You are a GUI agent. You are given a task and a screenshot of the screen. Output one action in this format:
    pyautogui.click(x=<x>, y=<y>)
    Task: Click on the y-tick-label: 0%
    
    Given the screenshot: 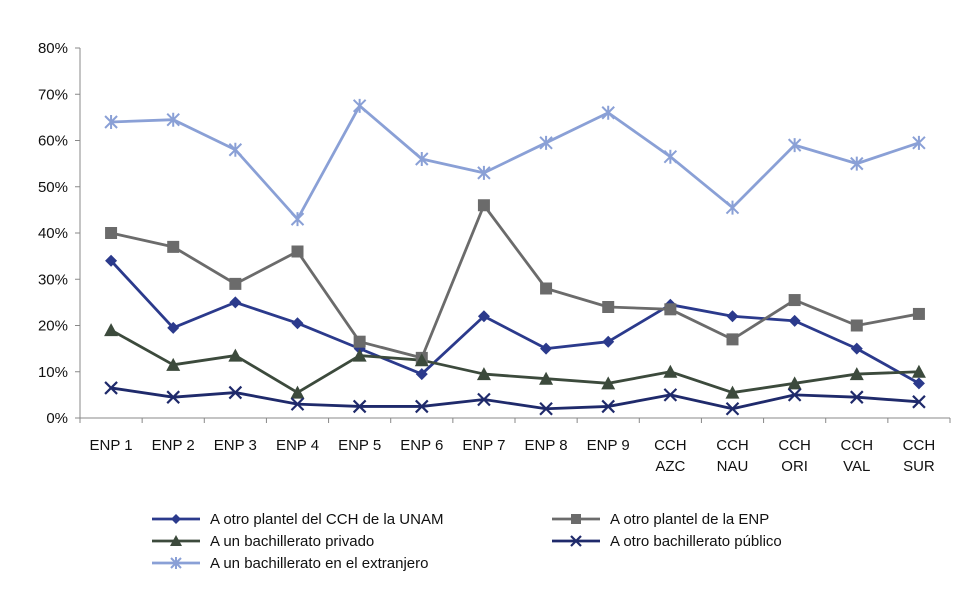 What is the action you would take?
    pyautogui.click(x=57, y=418)
    